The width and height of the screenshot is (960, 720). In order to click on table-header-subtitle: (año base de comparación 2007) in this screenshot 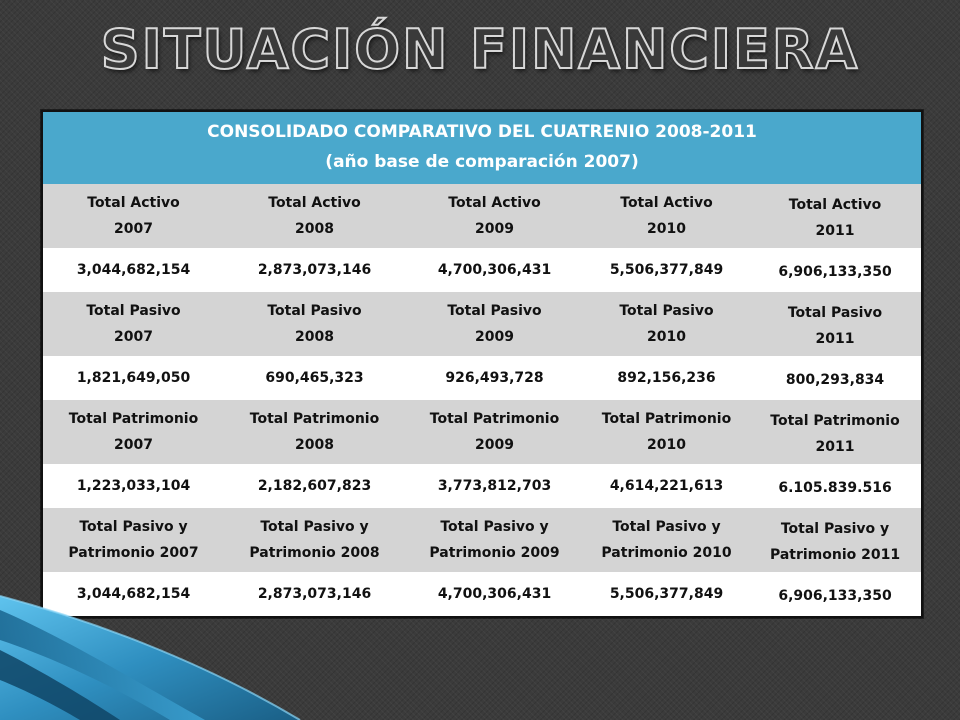, I will do `click(482, 162)`.